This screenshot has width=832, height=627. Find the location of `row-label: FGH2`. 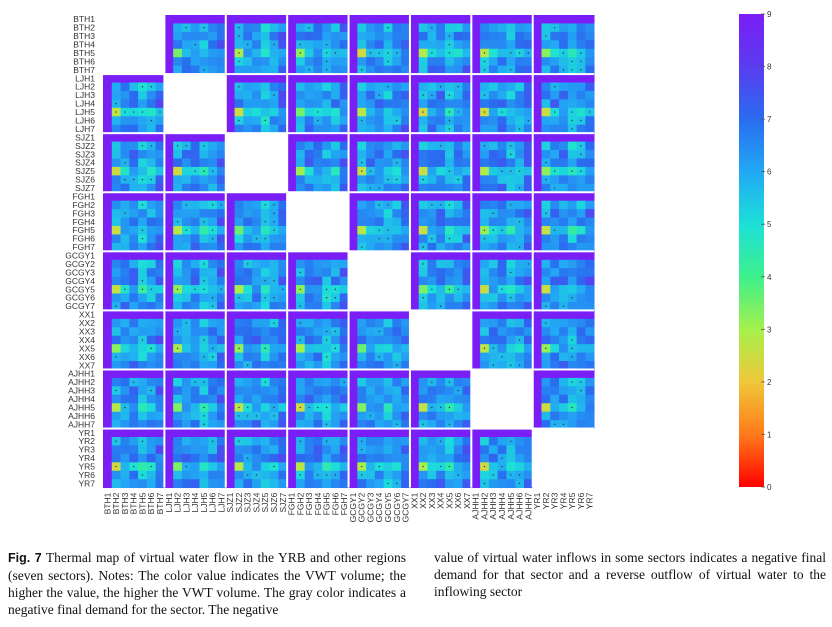

row-label: FGH2 is located at coordinates (83, 205).